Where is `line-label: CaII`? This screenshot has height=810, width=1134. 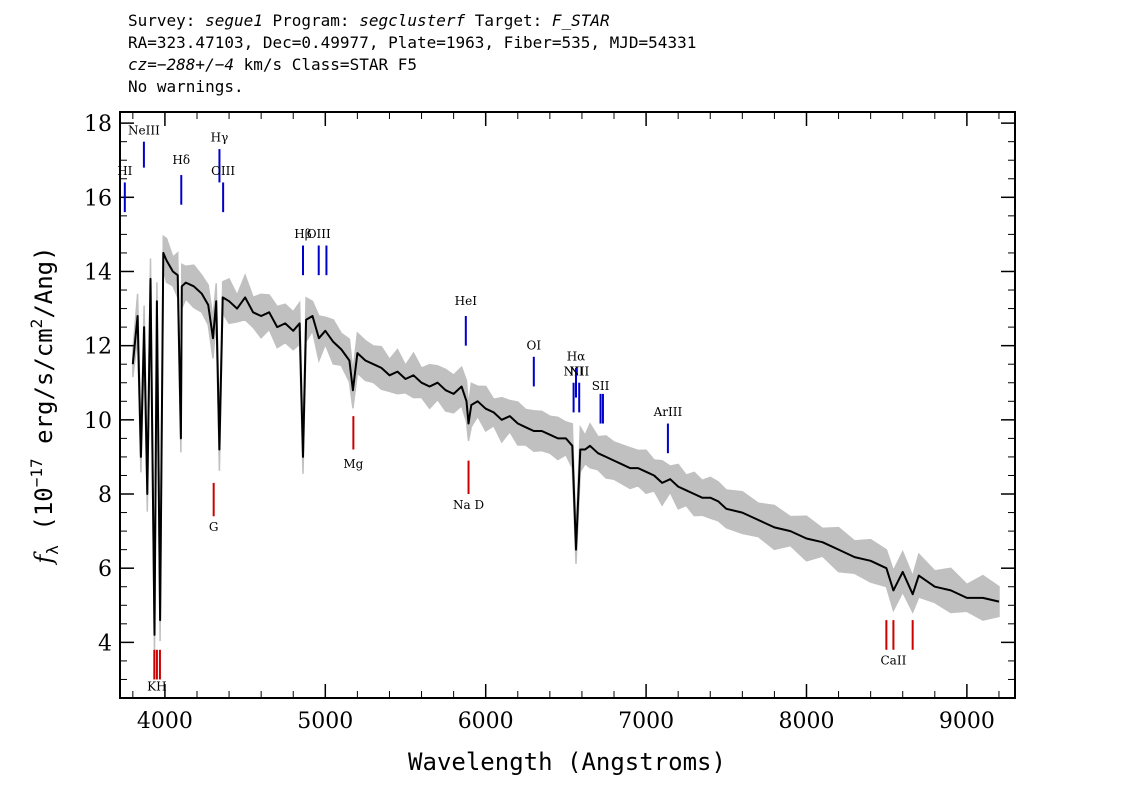 line-label: CaII is located at coordinates (894, 661).